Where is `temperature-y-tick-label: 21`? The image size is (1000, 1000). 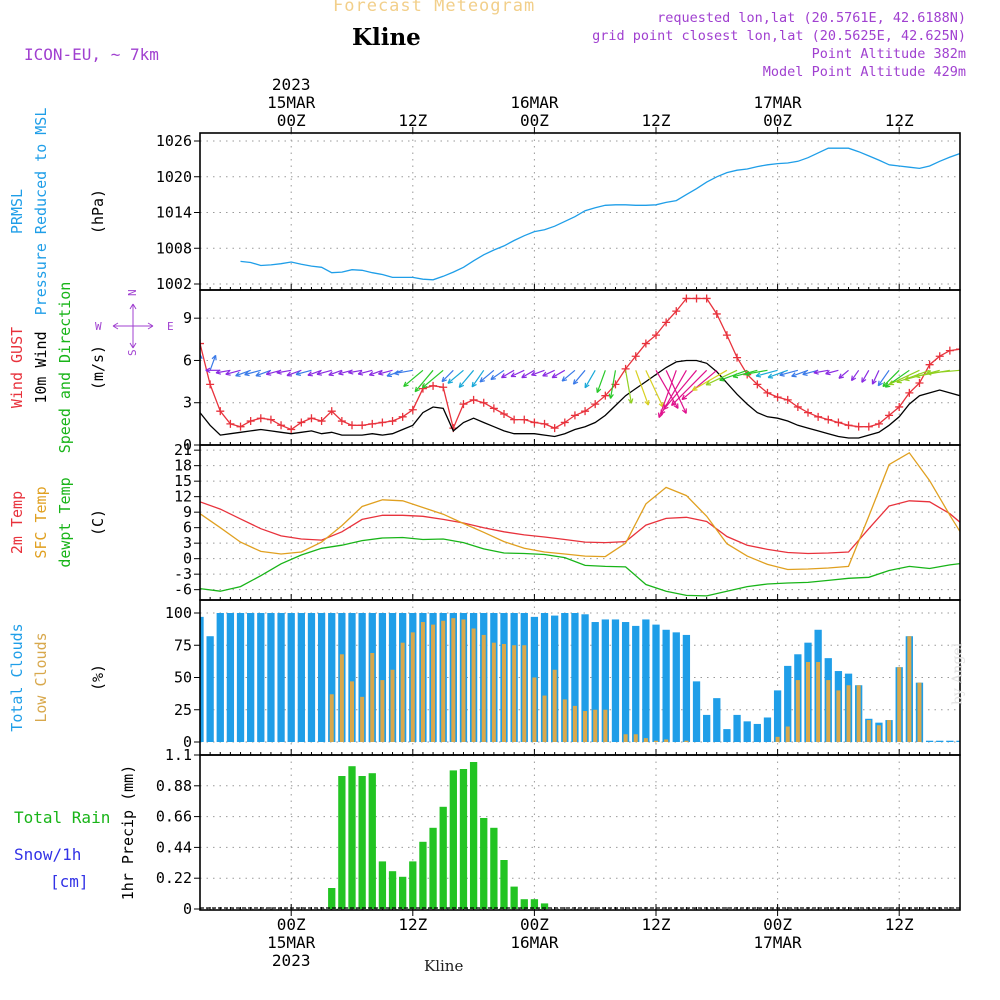 temperature-y-tick-label: 21 is located at coordinates (183, 450).